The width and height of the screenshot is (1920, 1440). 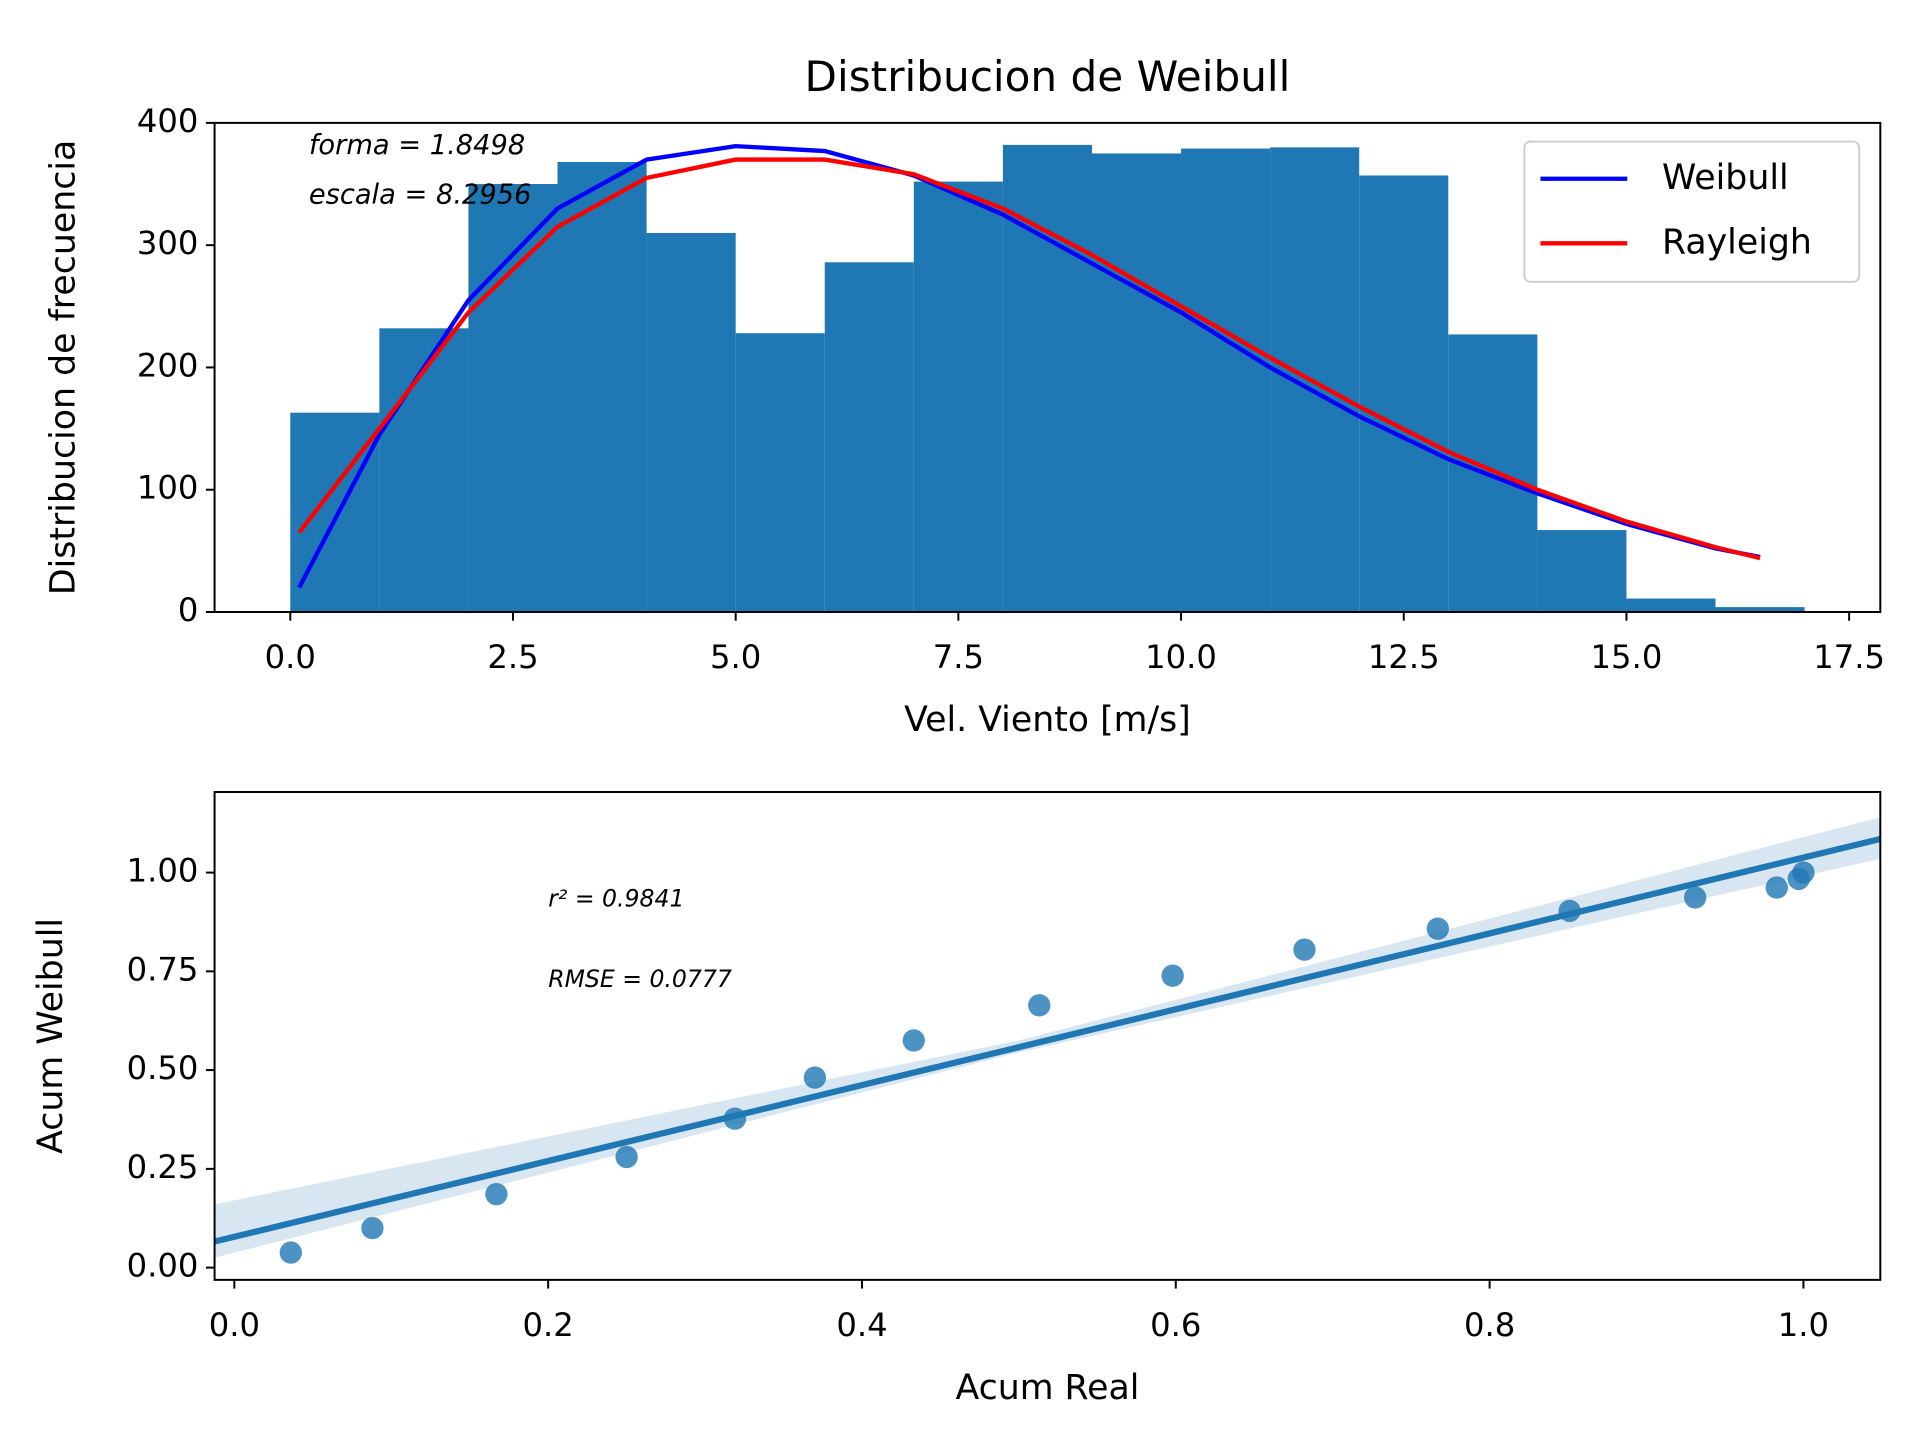 What do you see at coordinates (64, 367) in the screenshot?
I see `y-axis-label: Distribucion de frecuencia` at bounding box center [64, 367].